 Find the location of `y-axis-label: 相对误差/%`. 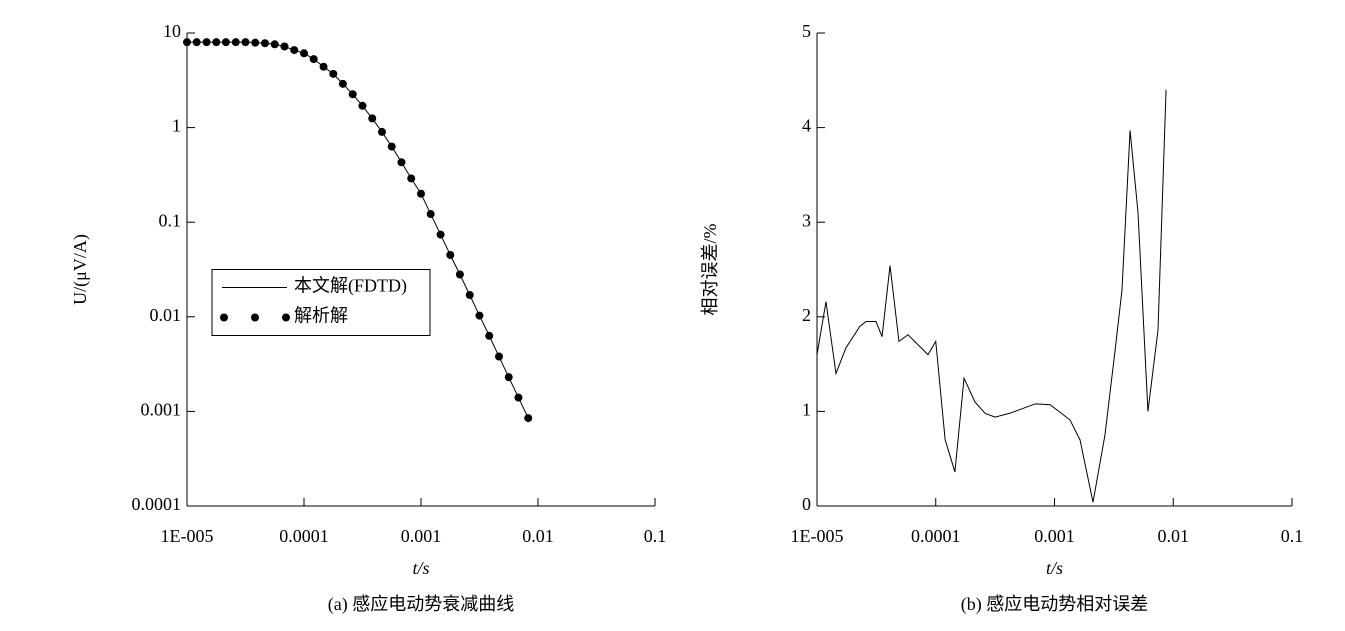

y-axis-label: 相对误差/% is located at coordinates (710, 269).